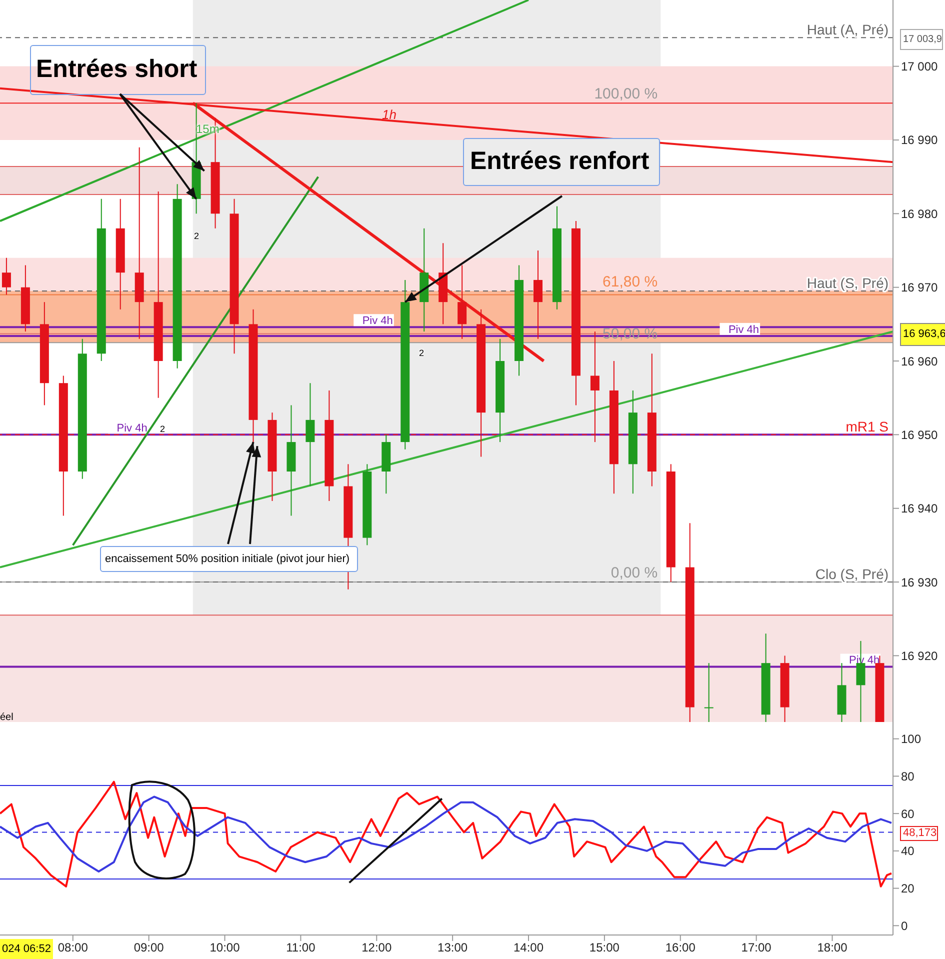  Describe the element at coordinates (847, 30) in the screenshot. I see `ref-line-label: Haut (A, Pré)` at that location.